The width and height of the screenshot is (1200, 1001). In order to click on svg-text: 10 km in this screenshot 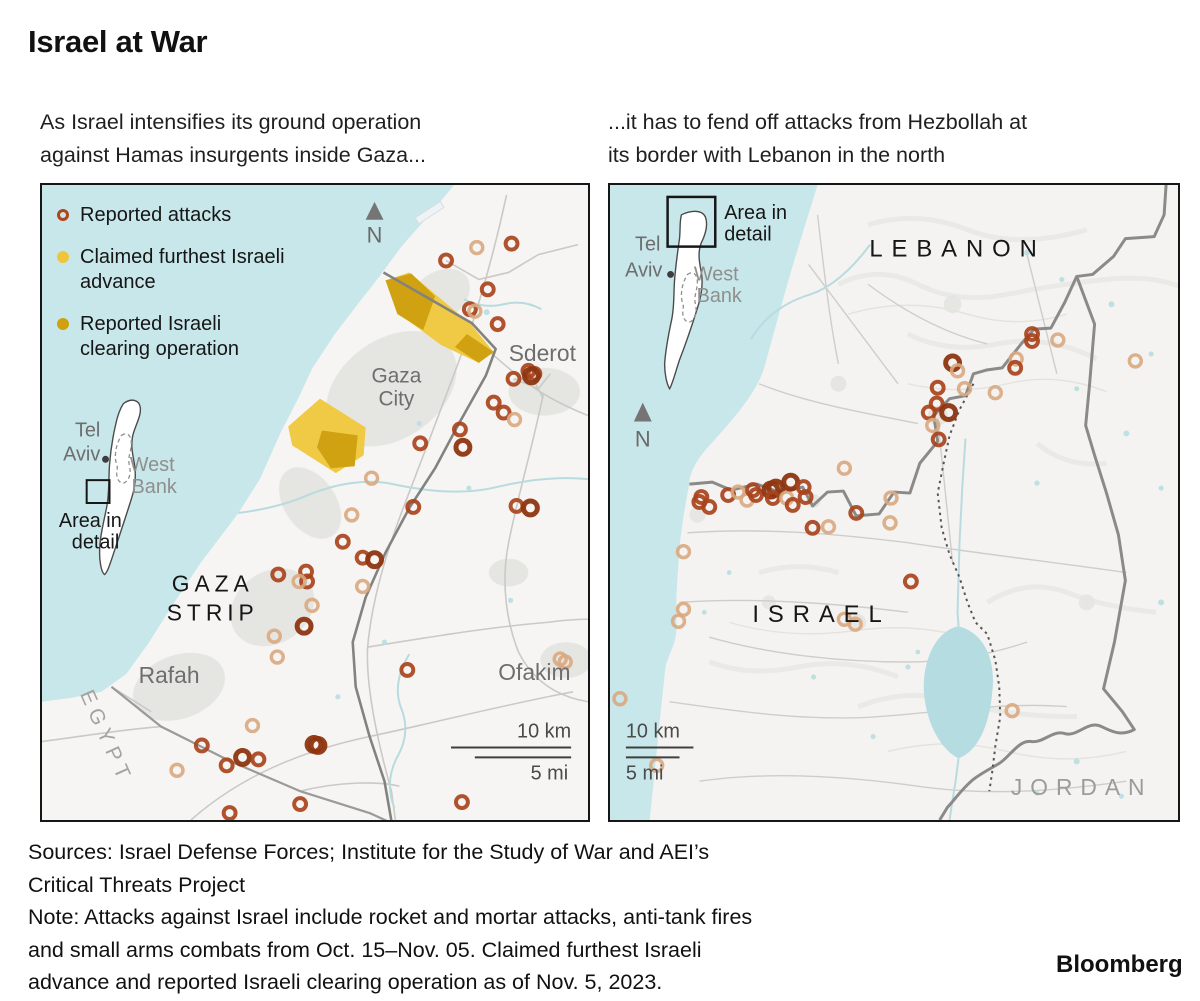, I will do `click(544, 732)`.